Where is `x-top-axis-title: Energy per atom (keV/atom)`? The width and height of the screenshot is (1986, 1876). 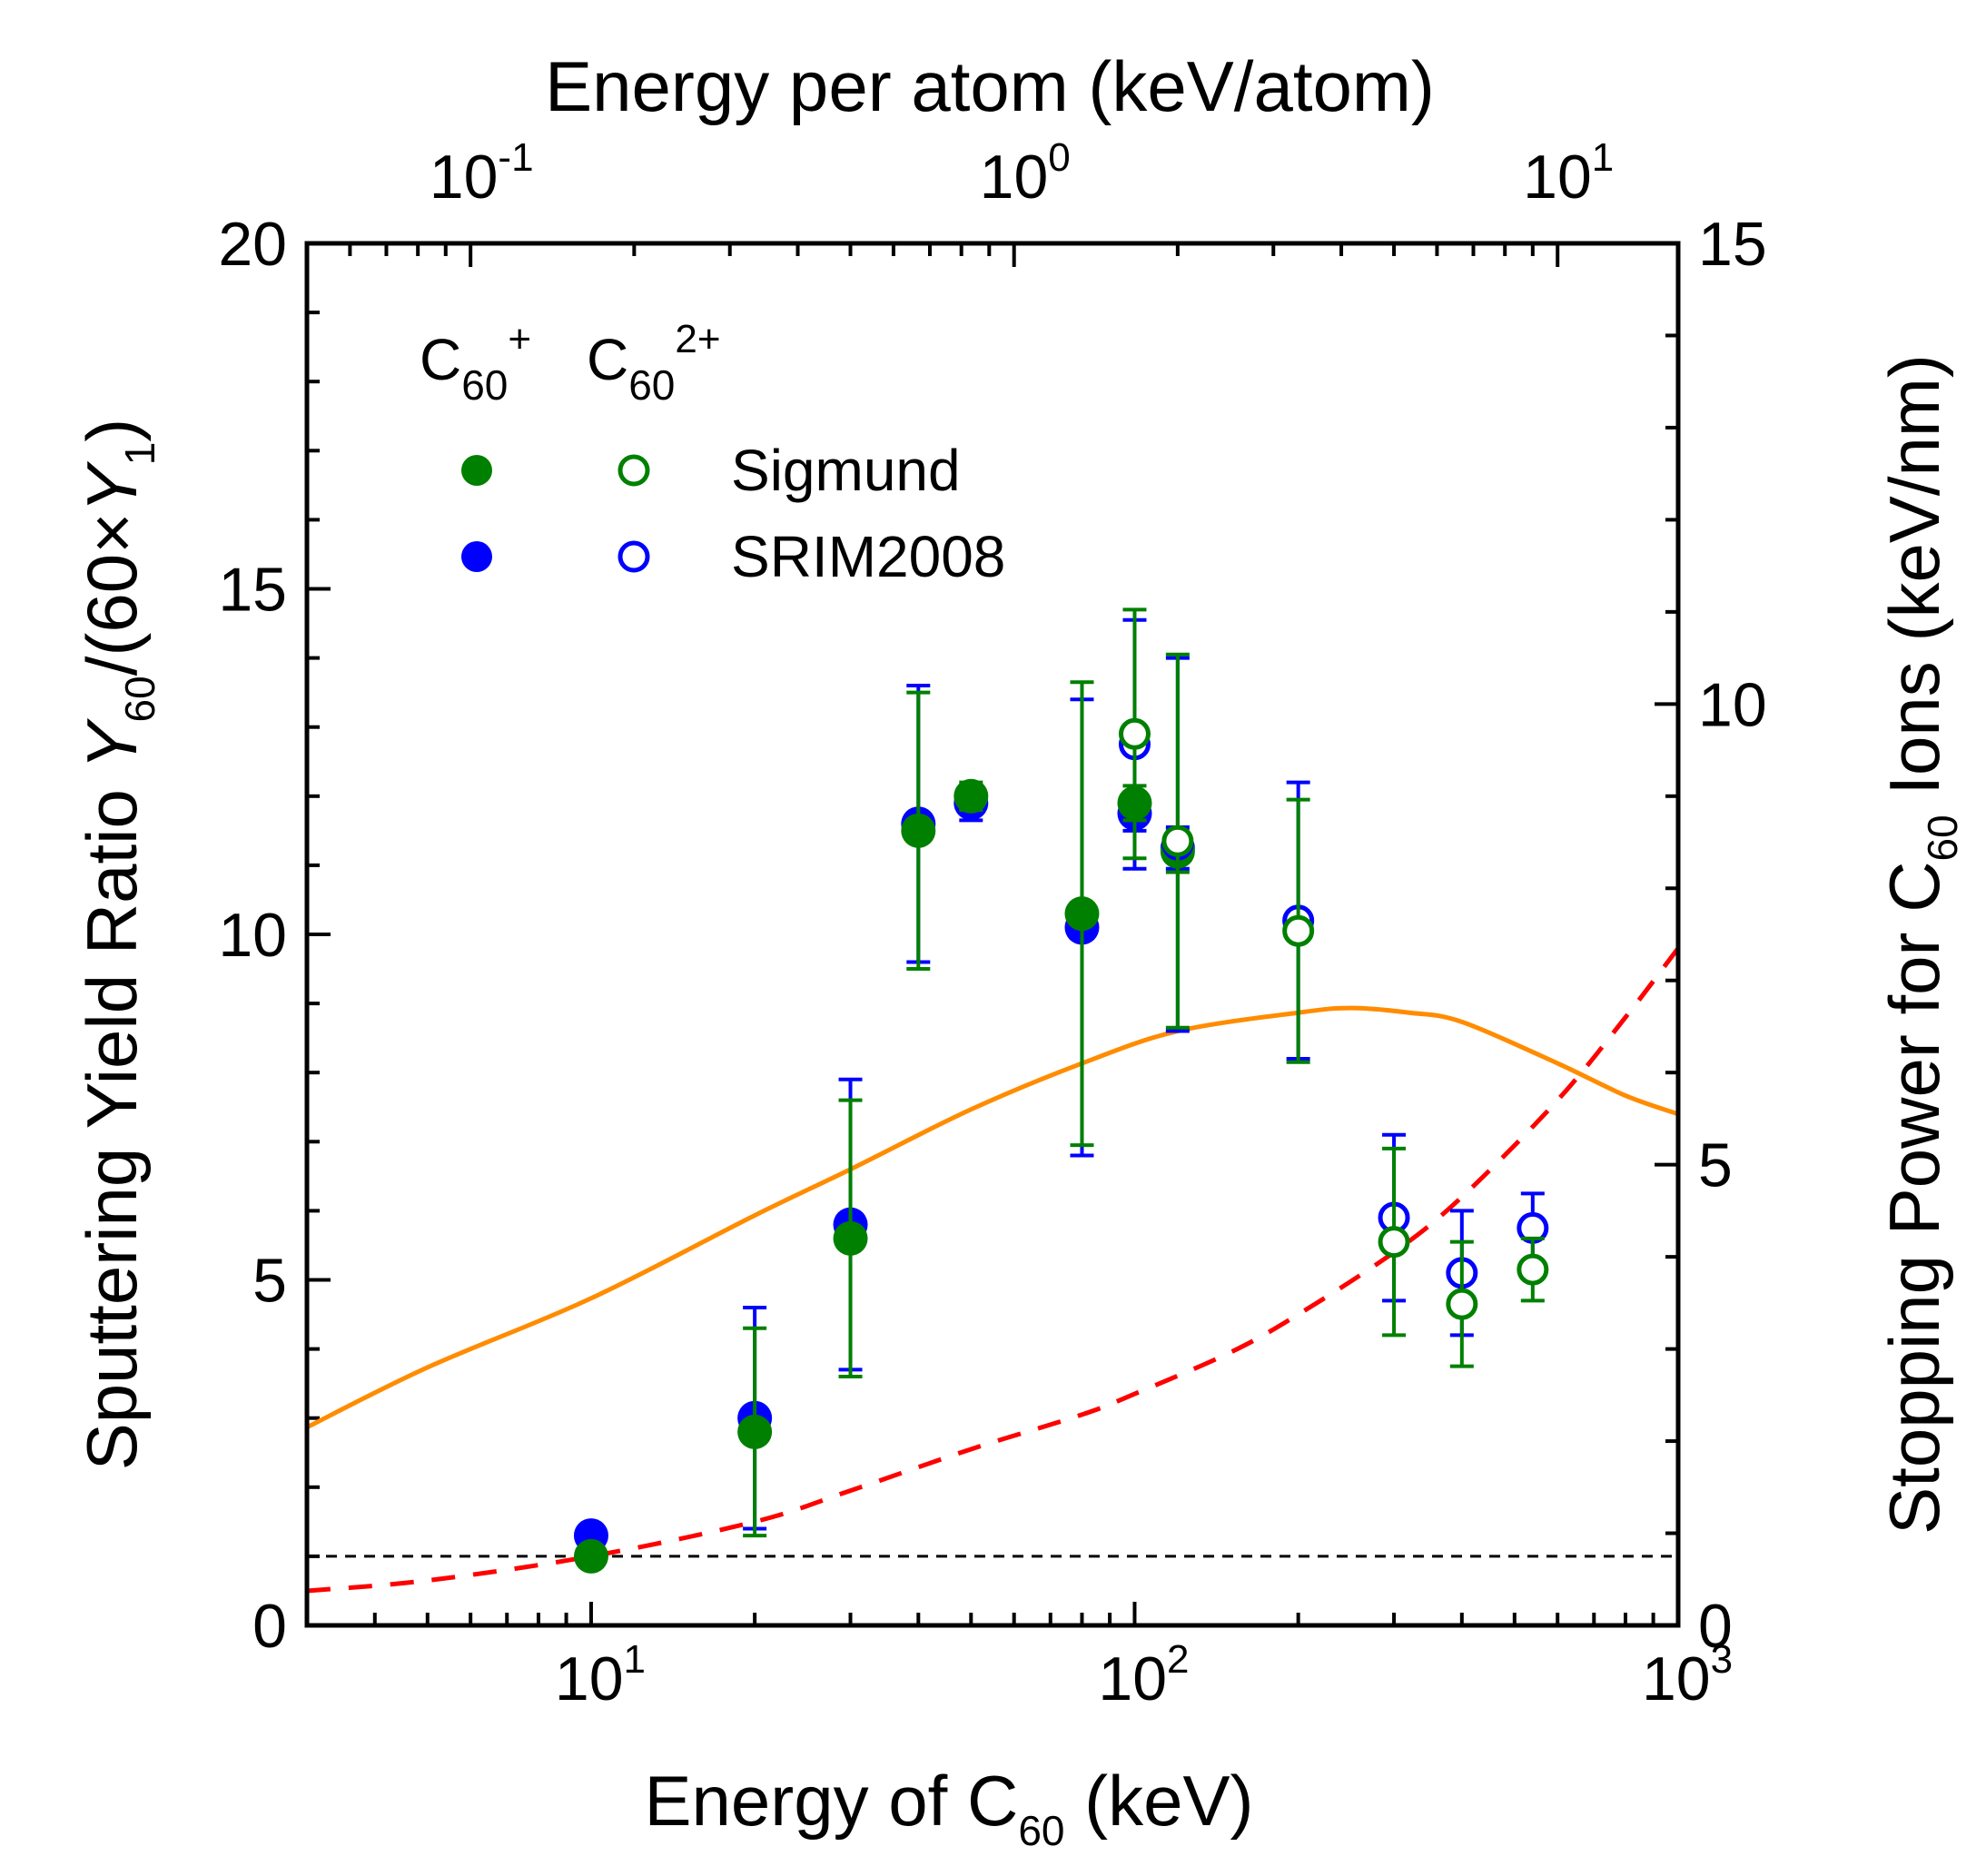
x-top-axis-title: Energy per atom (keV/atom) is located at coordinates (990, 86).